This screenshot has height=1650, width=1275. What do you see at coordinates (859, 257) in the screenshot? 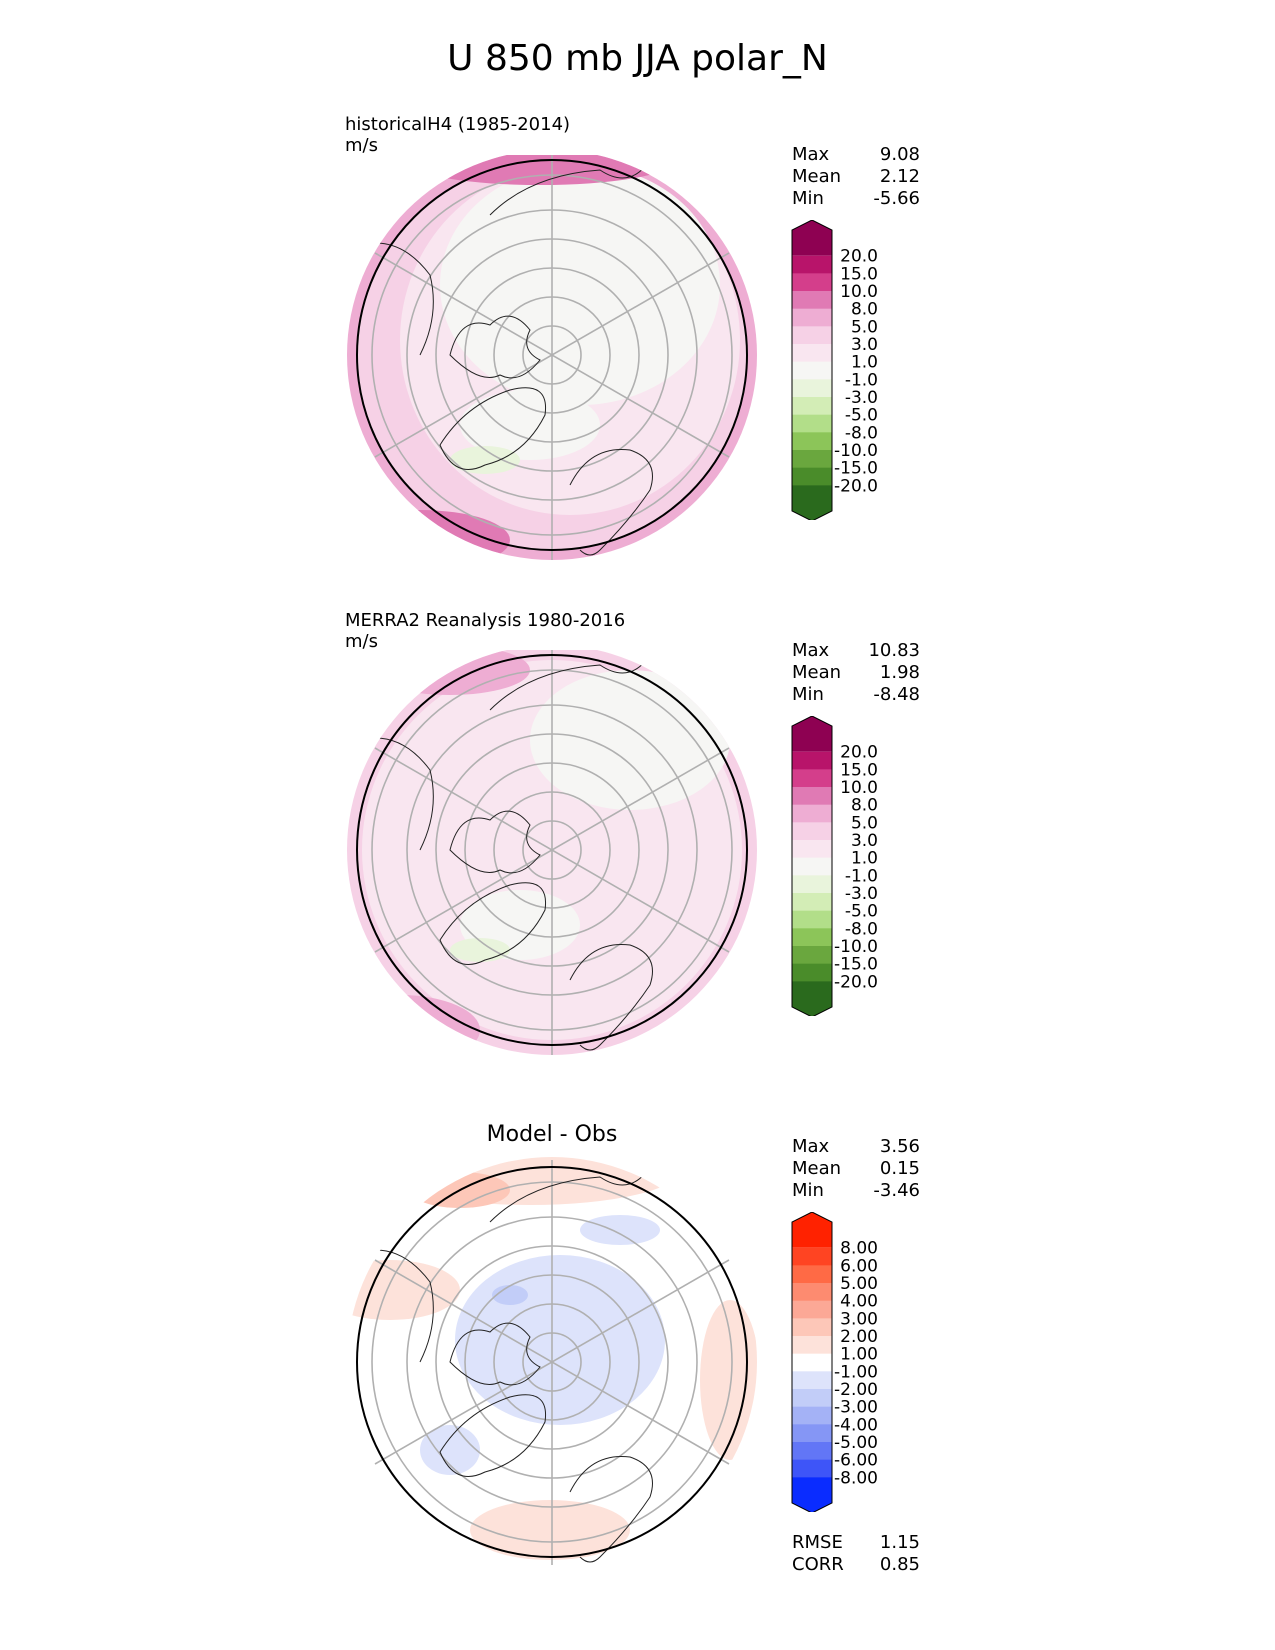
I see `colorbar-tick-label: 20.0` at bounding box center [859, 257].